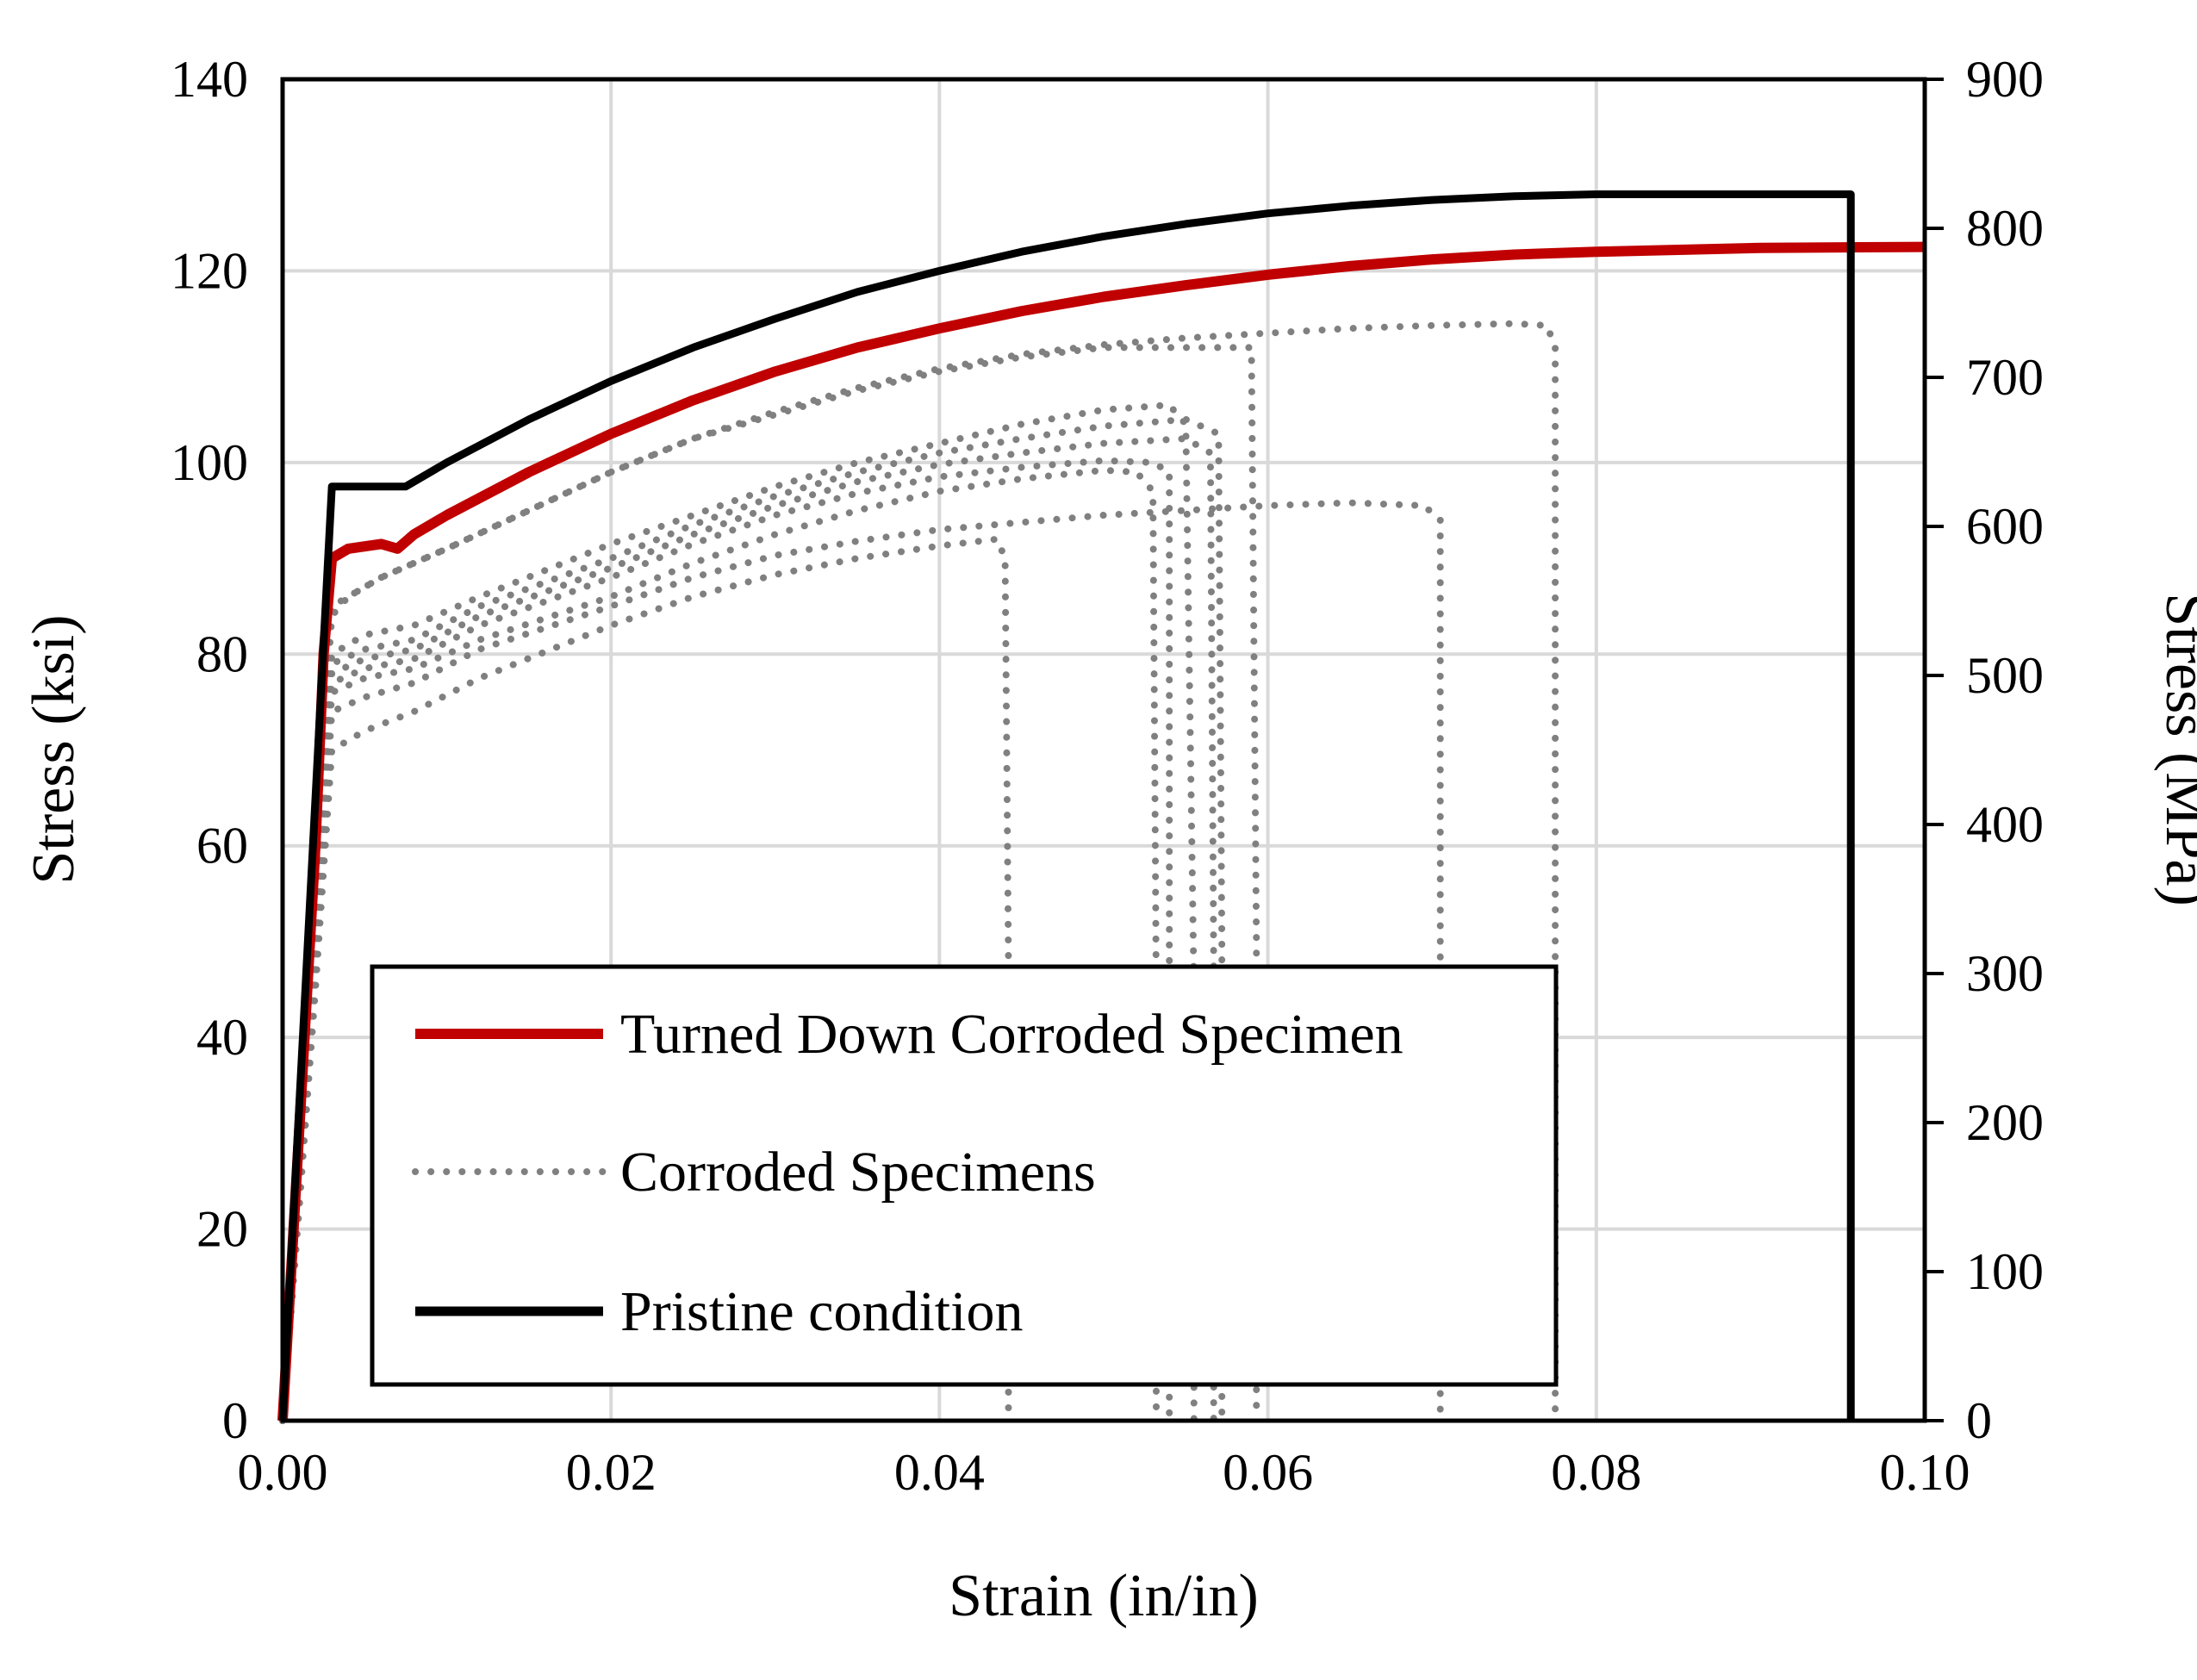 This screenshot has width=2197, height=1680. What do you see at coordinates (2175, 750) in the screenshot?
I see `y2-axis-label: Stress (MPa)` at bounding box center [2175, 750].